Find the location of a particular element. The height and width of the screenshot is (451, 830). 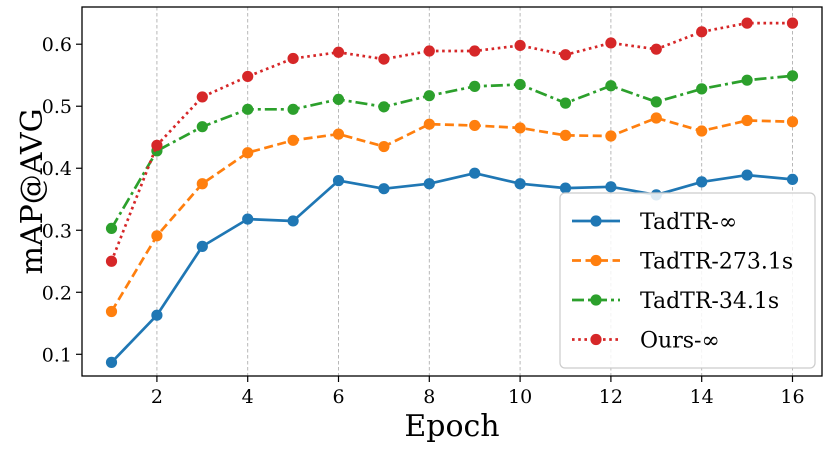

legend-item: Ours-∞ is located at coordinates (646, 341).